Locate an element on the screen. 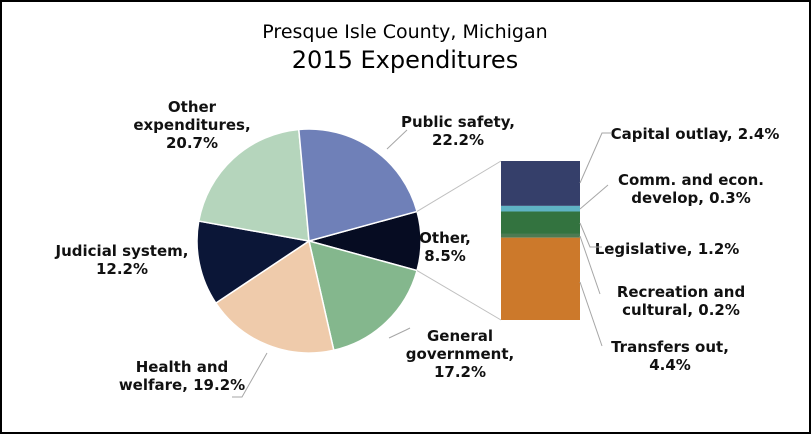 The image size is (811, 434). leader-line-recreation is located at coordinates (590, 265).